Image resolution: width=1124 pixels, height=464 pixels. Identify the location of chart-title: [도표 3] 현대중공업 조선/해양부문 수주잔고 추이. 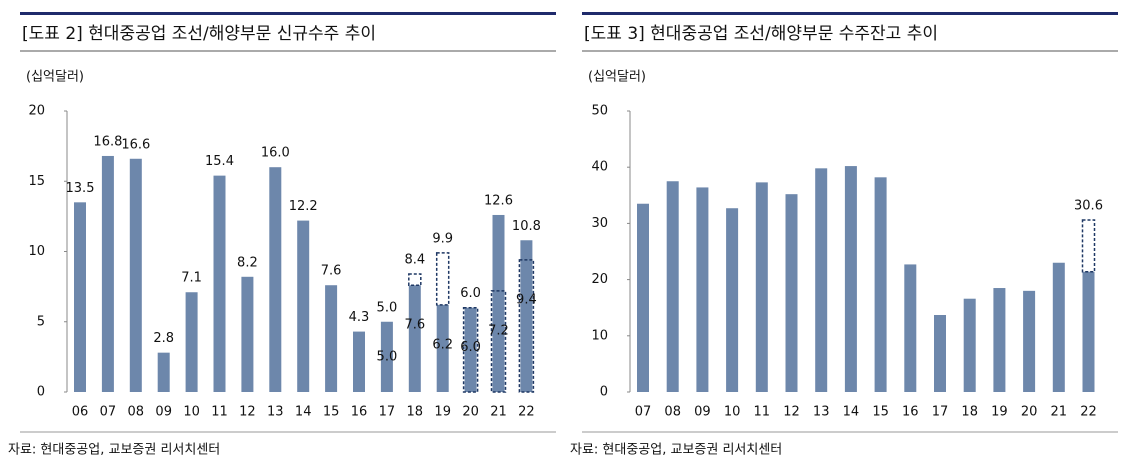
(761, 34).